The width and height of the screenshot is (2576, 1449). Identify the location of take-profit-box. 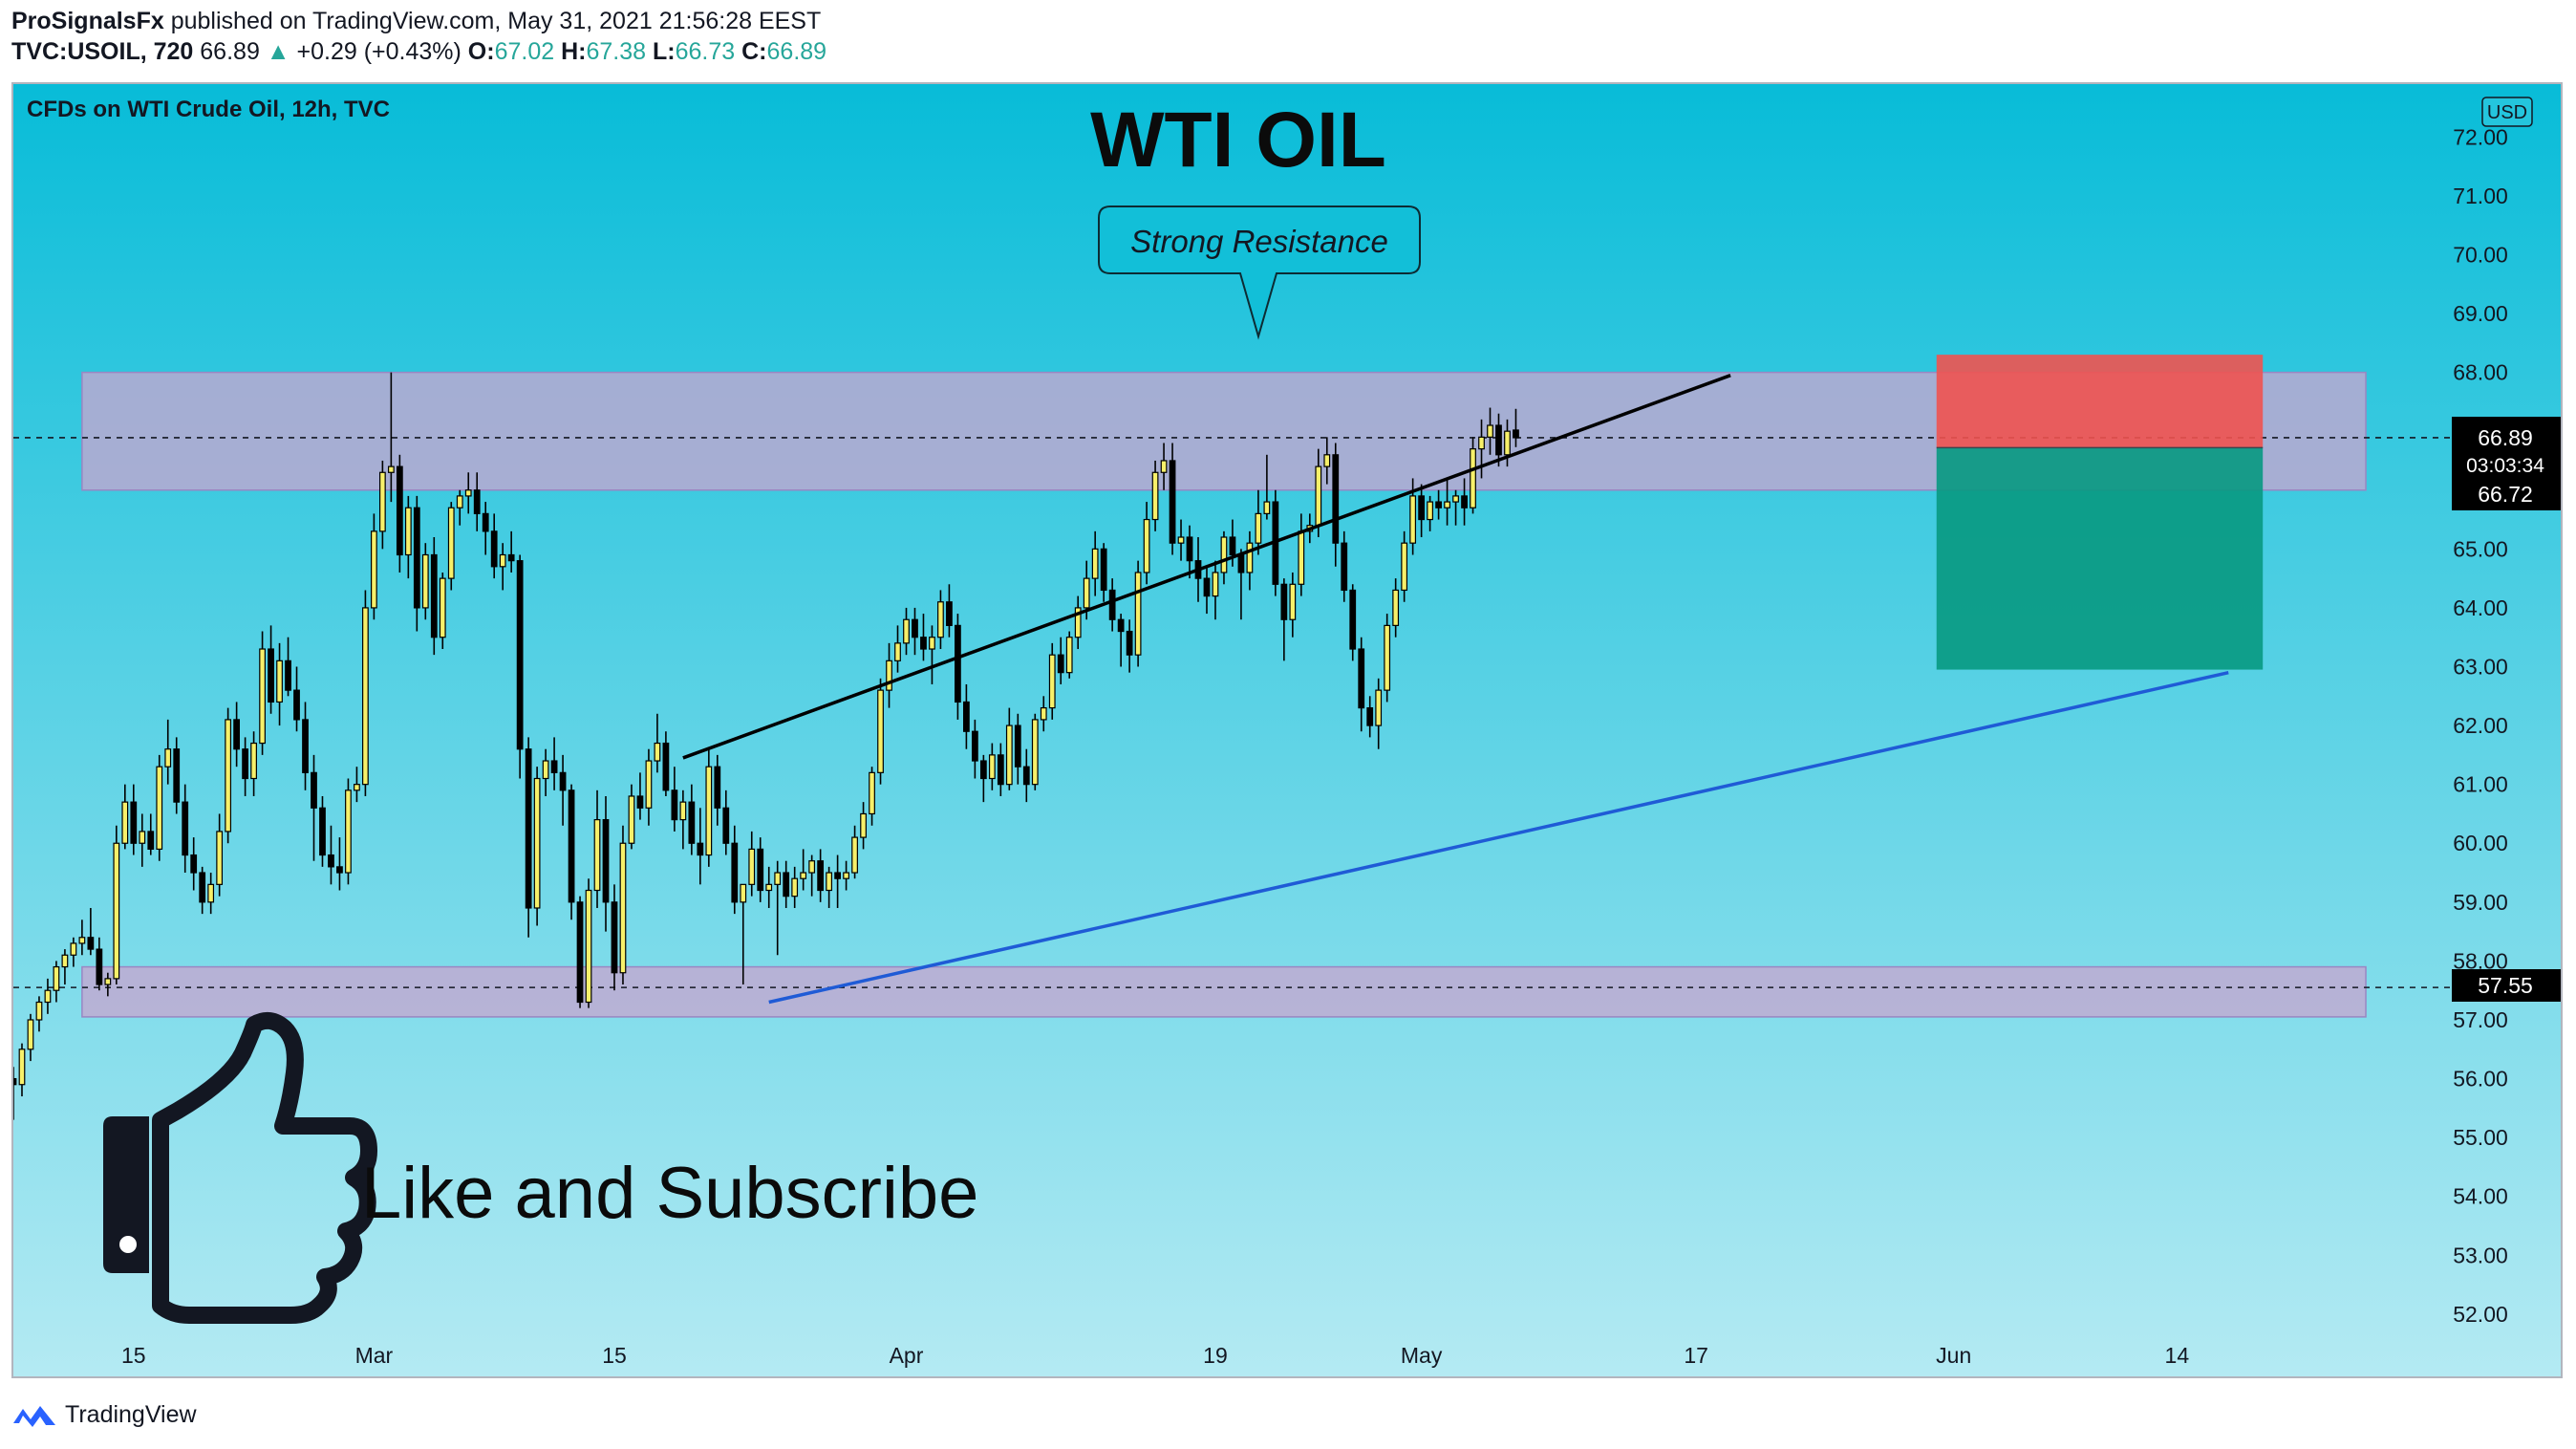
(2100, 558).